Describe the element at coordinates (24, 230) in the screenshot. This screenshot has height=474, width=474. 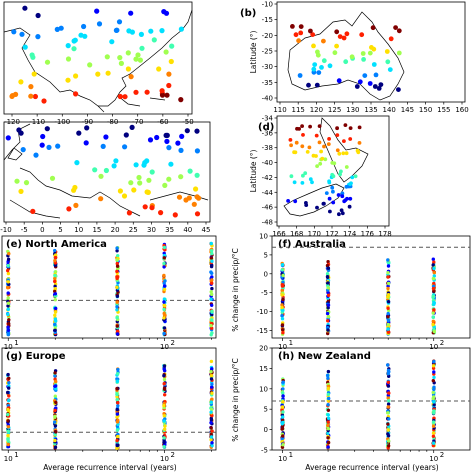
I see `map-xtick-label: -5` at that location.